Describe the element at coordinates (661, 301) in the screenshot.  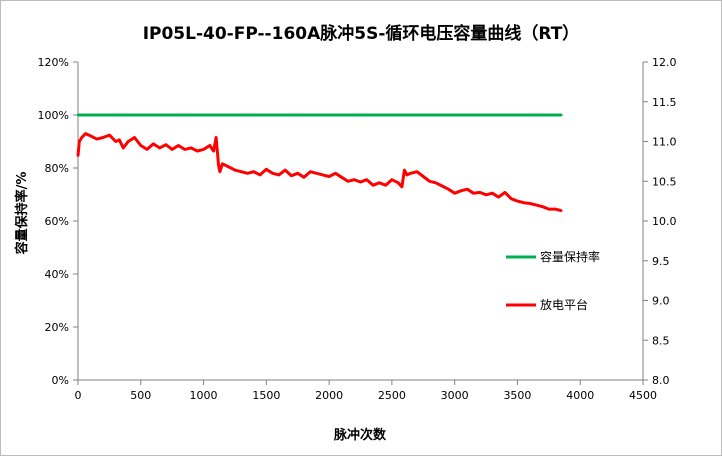
I see `y2-tick-label: 9.0` at that location.